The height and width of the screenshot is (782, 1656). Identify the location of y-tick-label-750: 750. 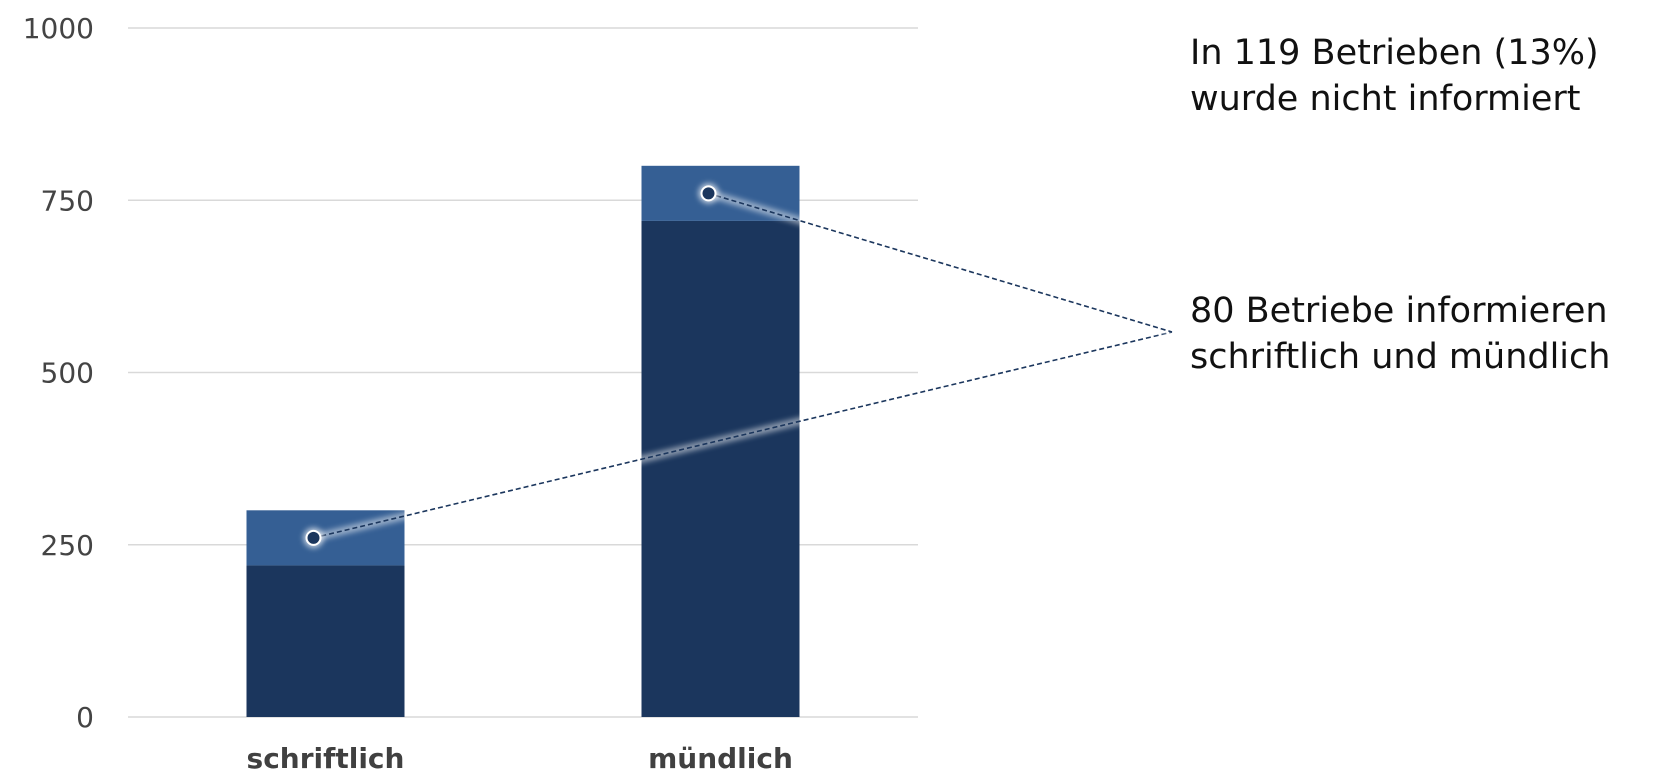
(67, 200).